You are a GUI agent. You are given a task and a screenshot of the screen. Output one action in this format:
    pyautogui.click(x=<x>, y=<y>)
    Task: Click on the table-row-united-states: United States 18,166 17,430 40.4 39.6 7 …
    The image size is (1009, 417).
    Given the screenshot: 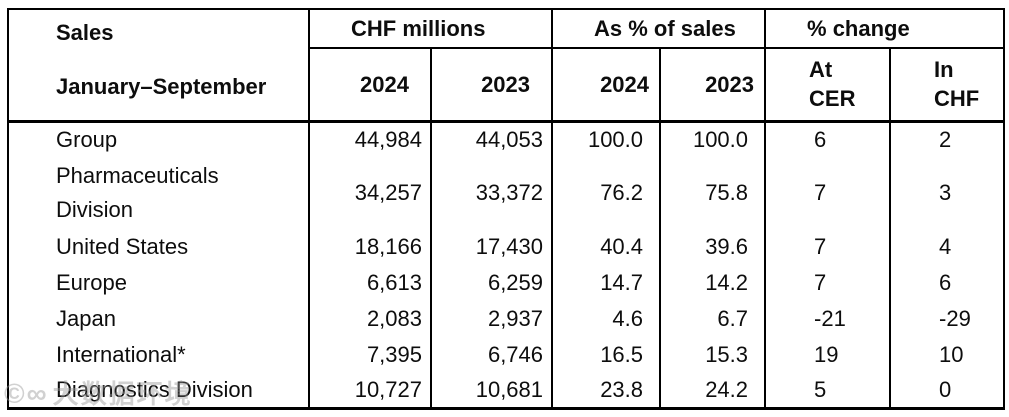 What is the action you would take?
    pyautogui.click(x=506, y=247)
    